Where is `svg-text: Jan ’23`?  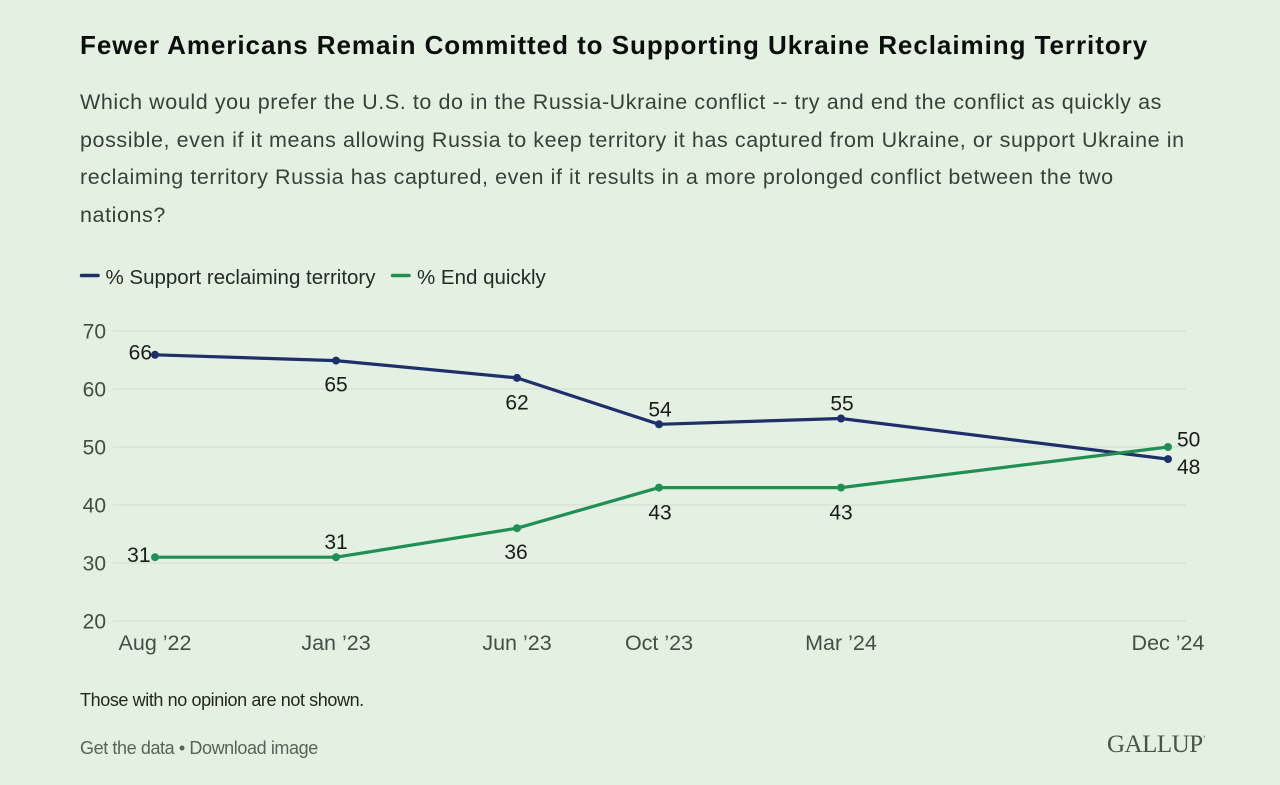 svg-text: Jan ’23 is located at coordinates (335, 643).